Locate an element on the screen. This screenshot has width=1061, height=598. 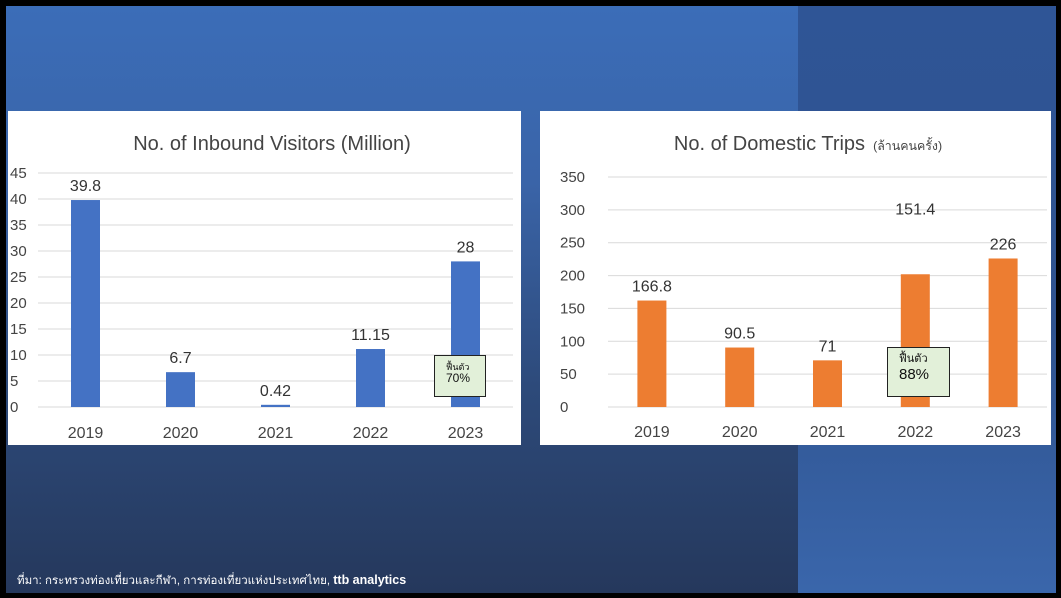
y-tick-label: 40 is located at coordinates (18, 199).